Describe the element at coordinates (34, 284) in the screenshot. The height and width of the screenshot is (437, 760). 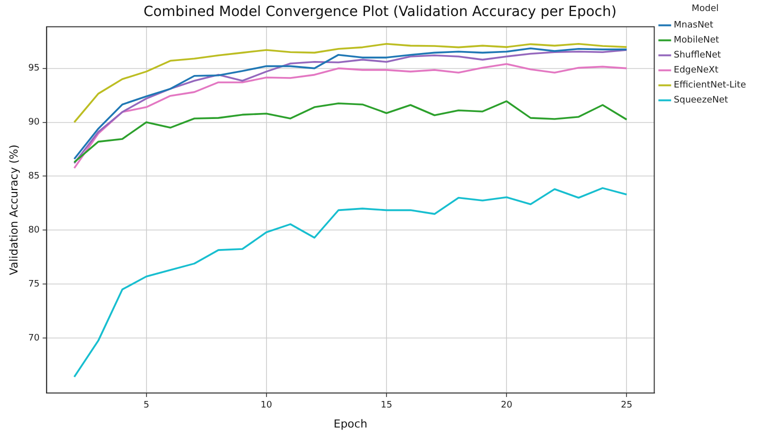
I see `y-tick-label: 75` at that location.